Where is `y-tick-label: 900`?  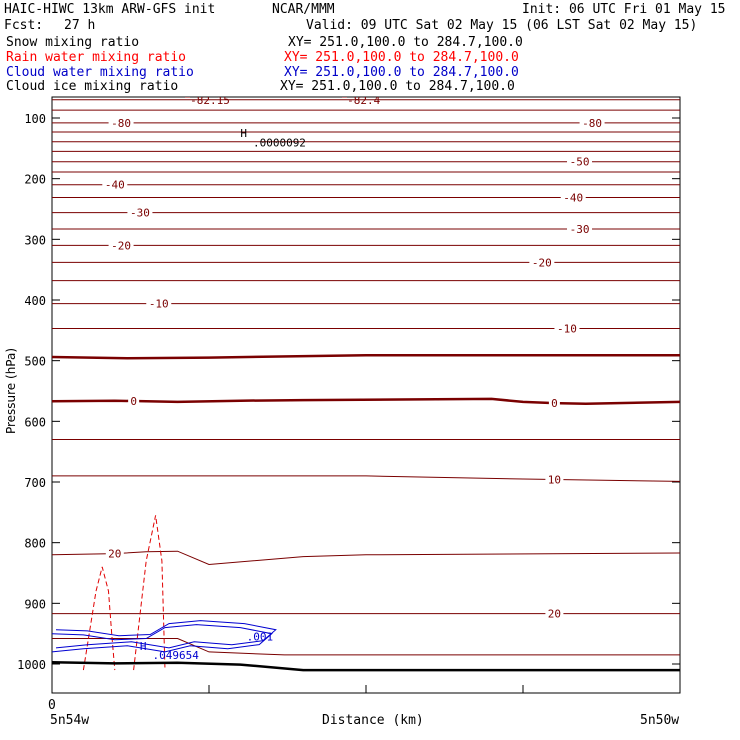 y-tick-label: 900 is located at coordinates (35, 604).